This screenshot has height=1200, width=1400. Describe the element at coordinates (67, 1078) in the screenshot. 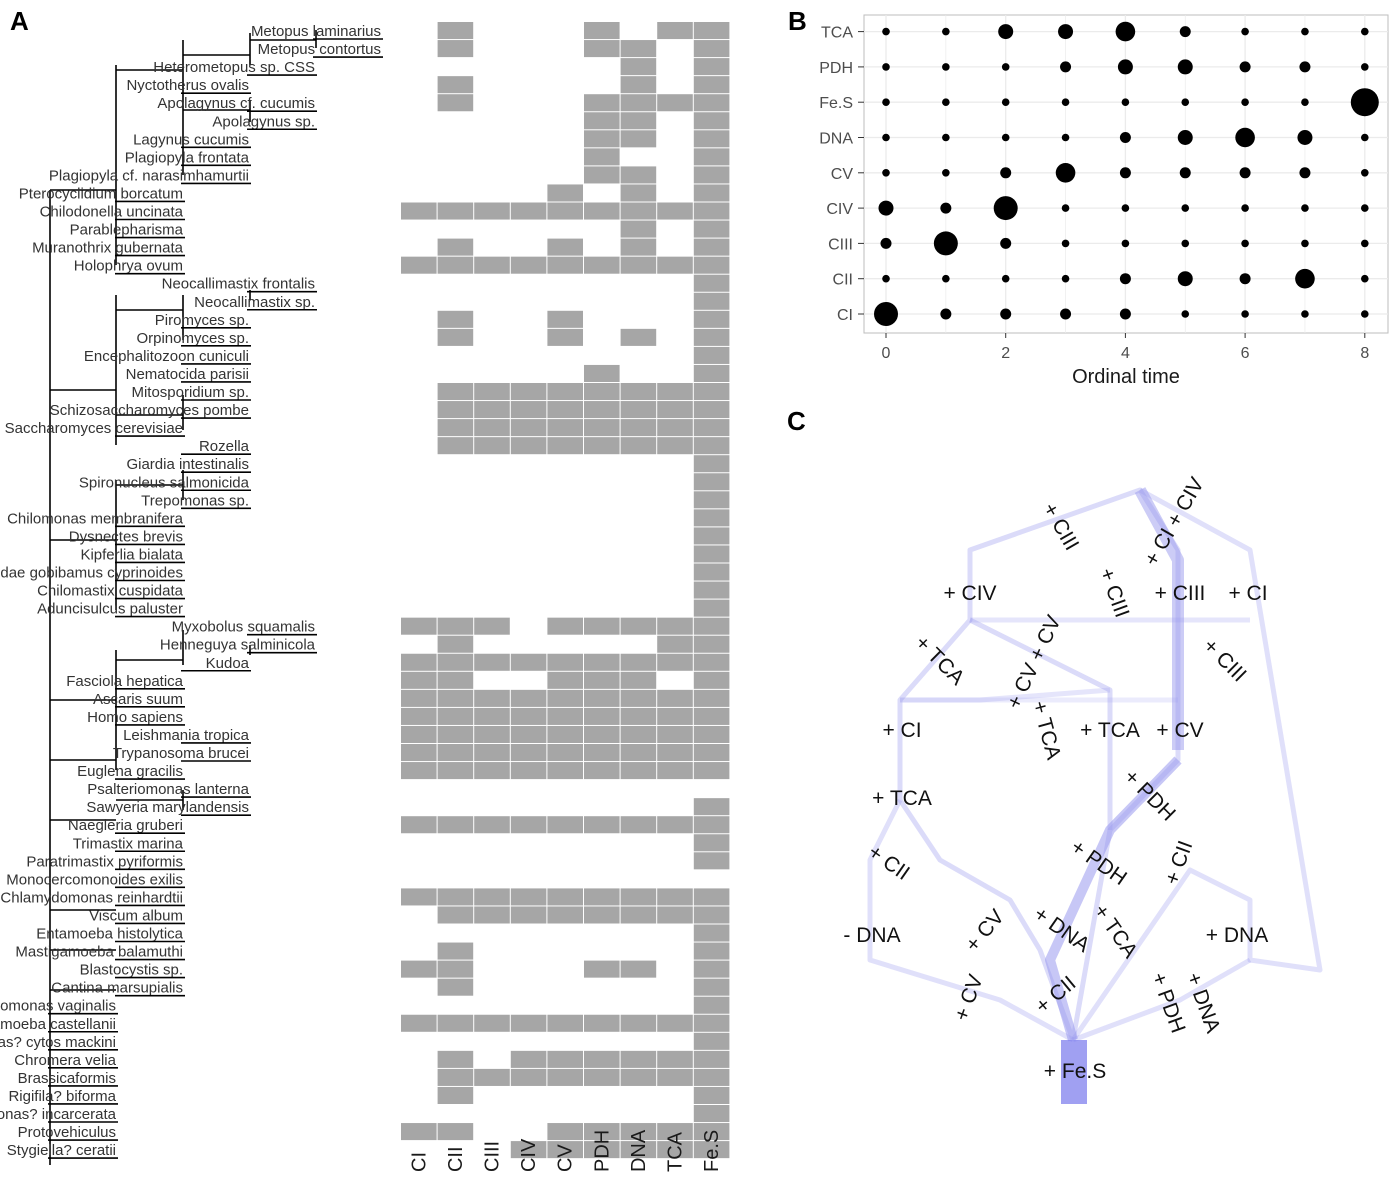

I see `taxon-label: Brassicaformis` at that location.